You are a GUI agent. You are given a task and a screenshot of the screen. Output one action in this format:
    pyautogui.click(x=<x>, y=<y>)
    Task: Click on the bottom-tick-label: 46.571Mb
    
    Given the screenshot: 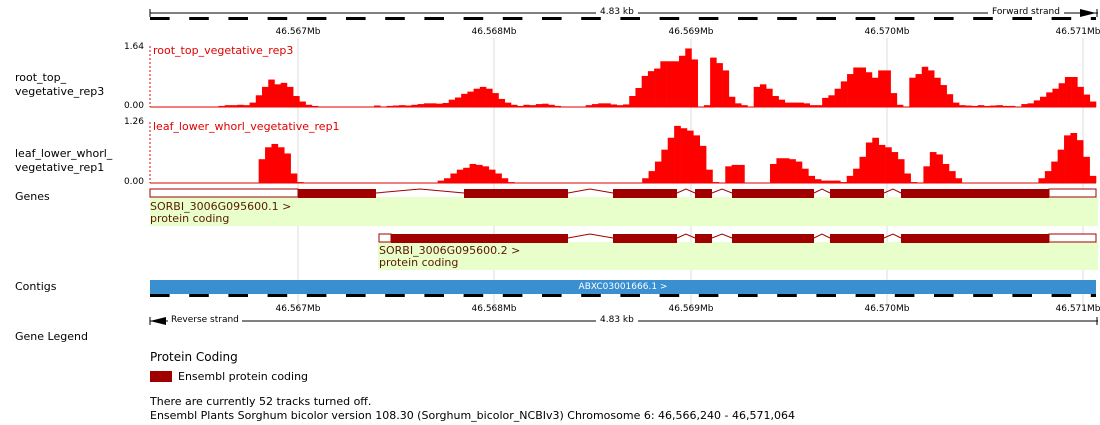 What is the action you would take?
    pyautogui.click(x=1077, y=309)
    